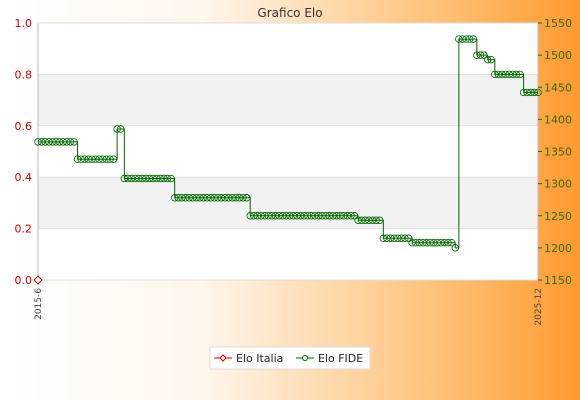 The height and width of the screenshot is (400, 580). I want to click on legend-box, so click(290, 358).